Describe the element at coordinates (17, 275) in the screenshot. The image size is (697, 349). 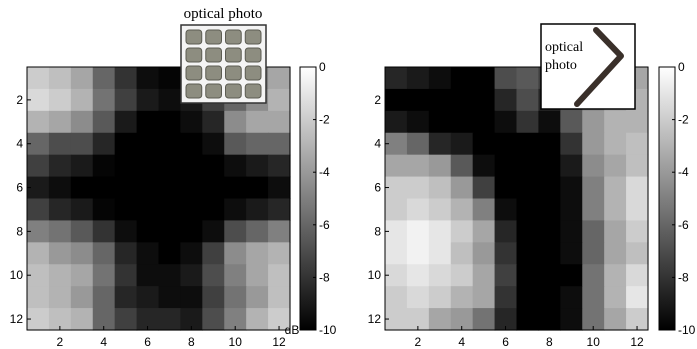
I see `y-tick-label: 10` at that location.